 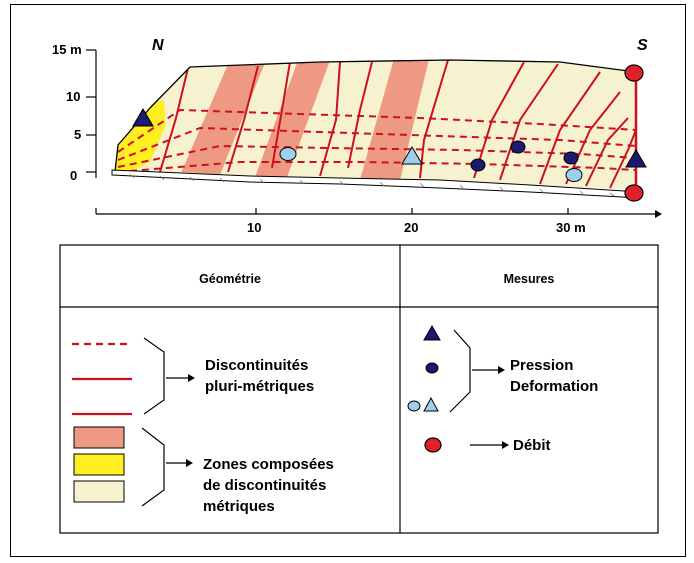 What do you see at coordinates (433, 445) in the screenshot?
I see `red-circle-icon` at bounding box center [433, 445].